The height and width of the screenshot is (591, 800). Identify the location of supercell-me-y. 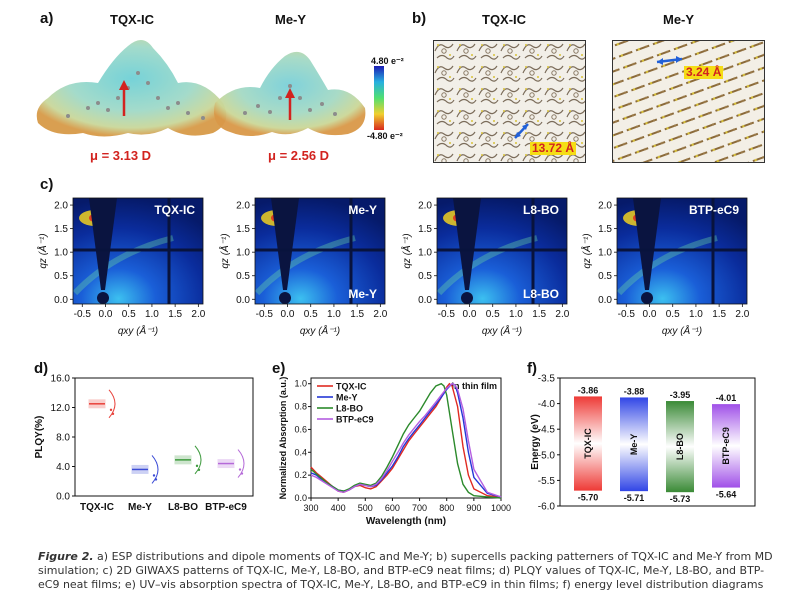
(688, 101).